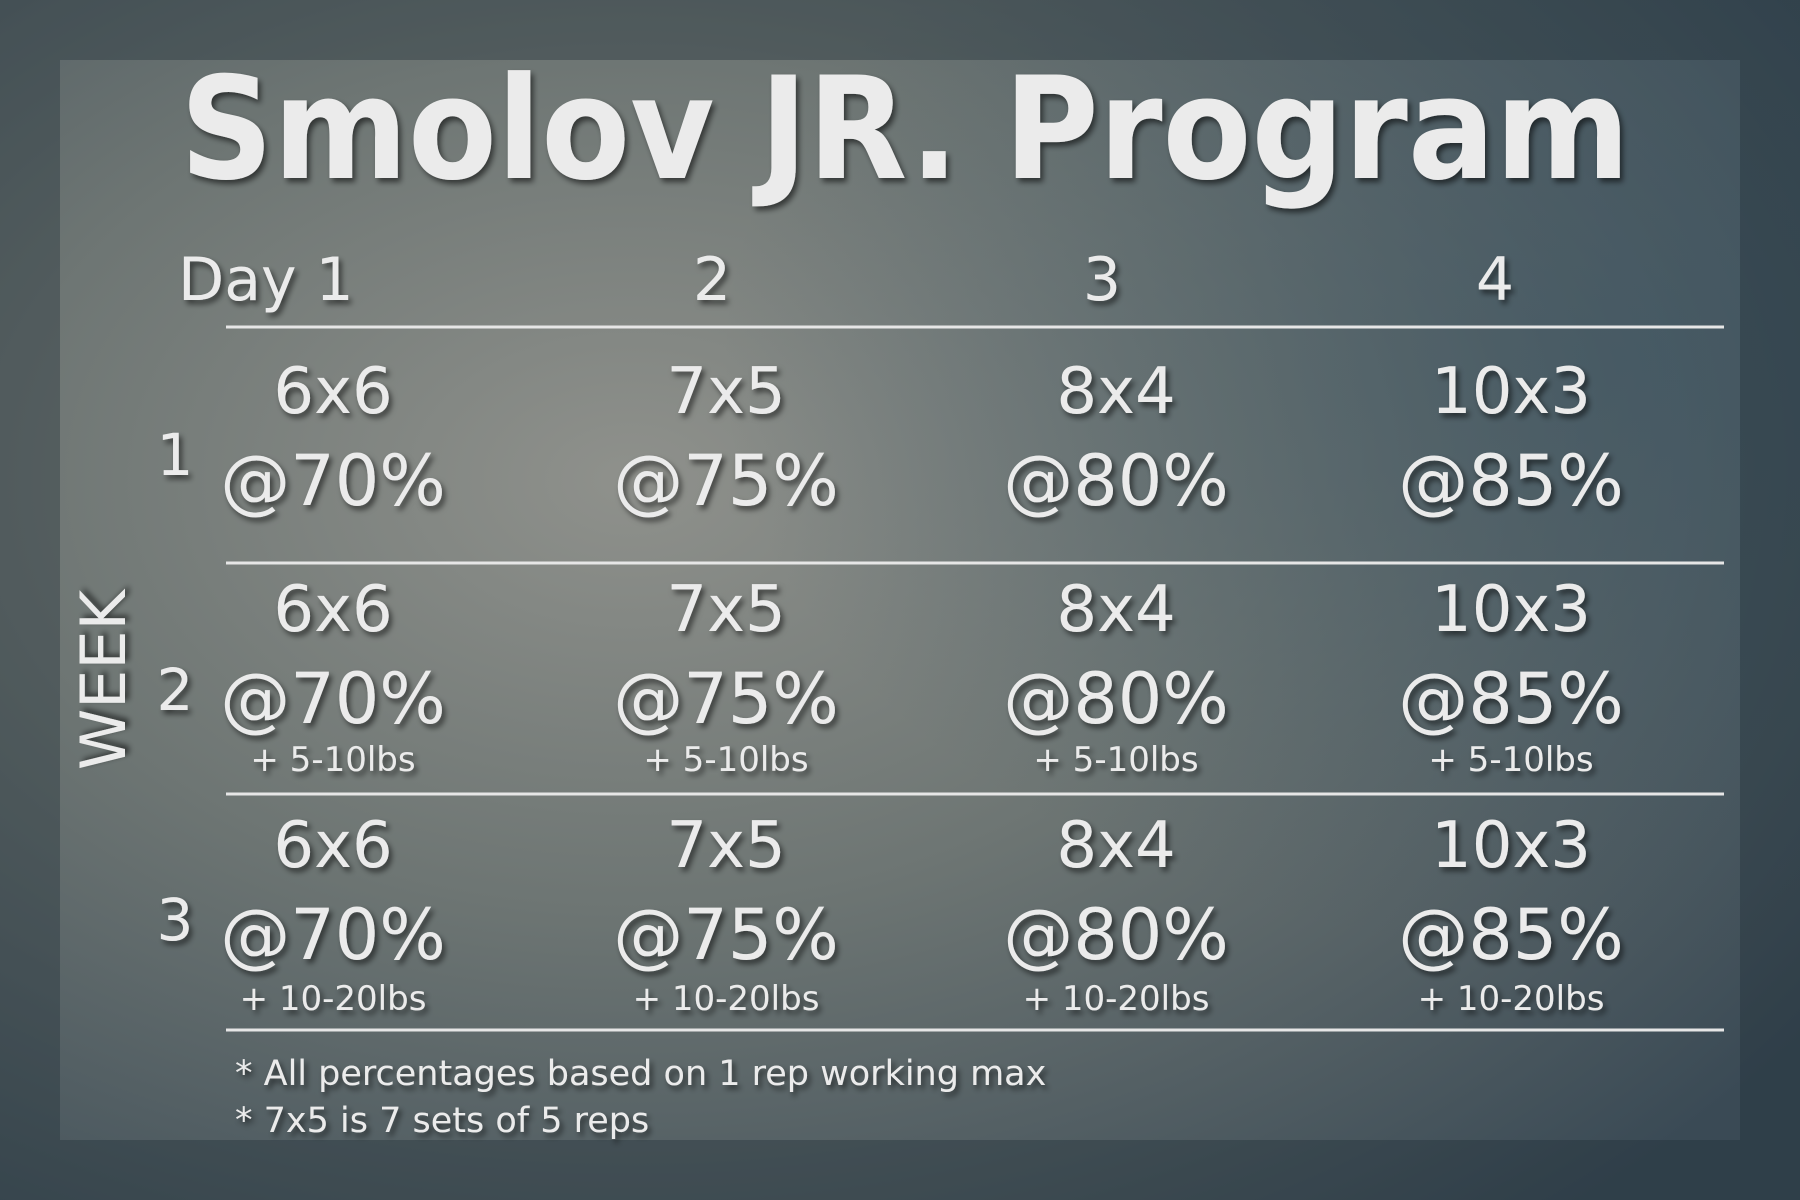 This screenshot has width=1800, height=1200. Describe the element at coordinates (103, 680) in the screenshot. I see `week-label: WEEK` at that location.